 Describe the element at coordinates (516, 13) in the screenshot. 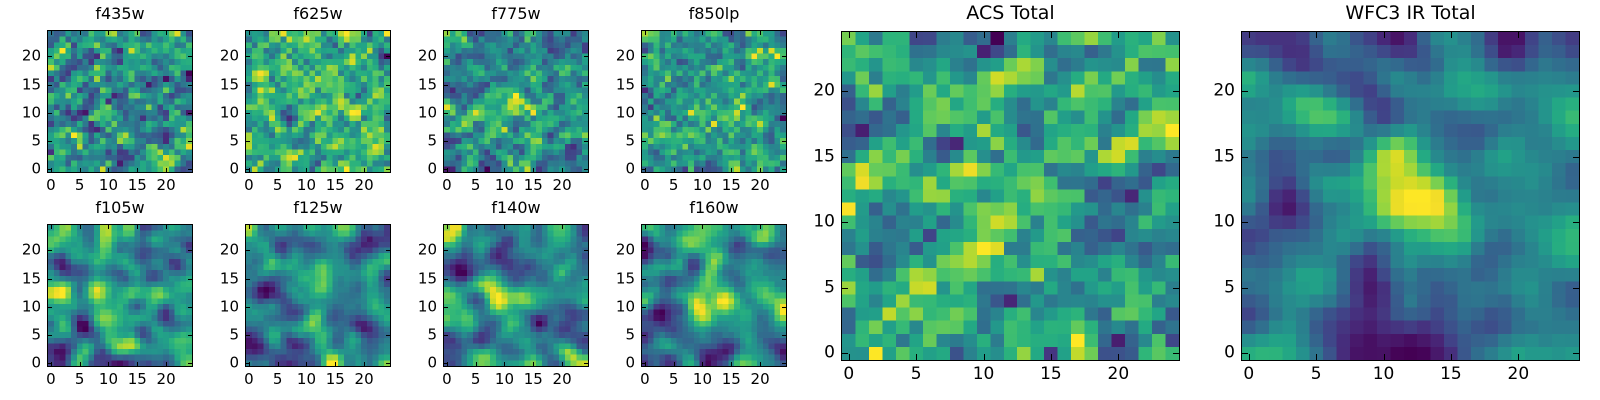

I see `panel-title-f775w: f775w` at that location.